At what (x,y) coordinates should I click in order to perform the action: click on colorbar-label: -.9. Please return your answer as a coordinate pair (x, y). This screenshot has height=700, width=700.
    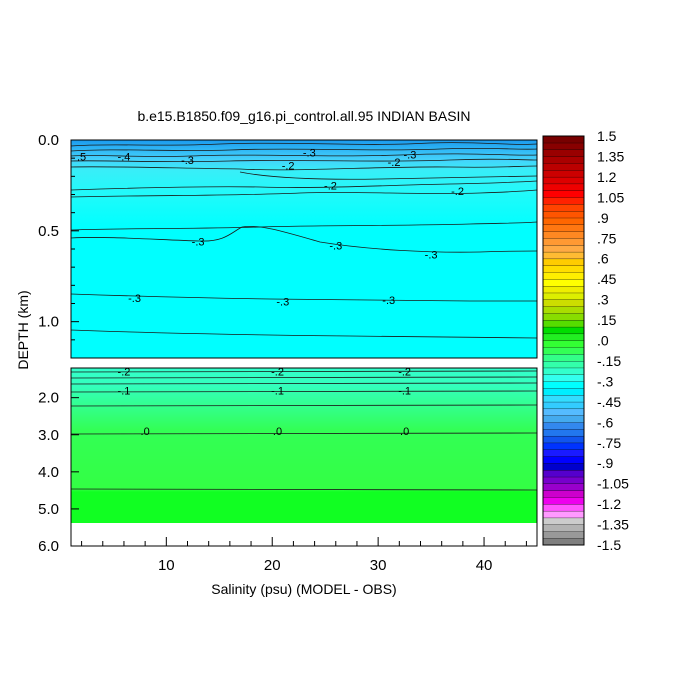
    Looking at the image, I should click on (605, 463).